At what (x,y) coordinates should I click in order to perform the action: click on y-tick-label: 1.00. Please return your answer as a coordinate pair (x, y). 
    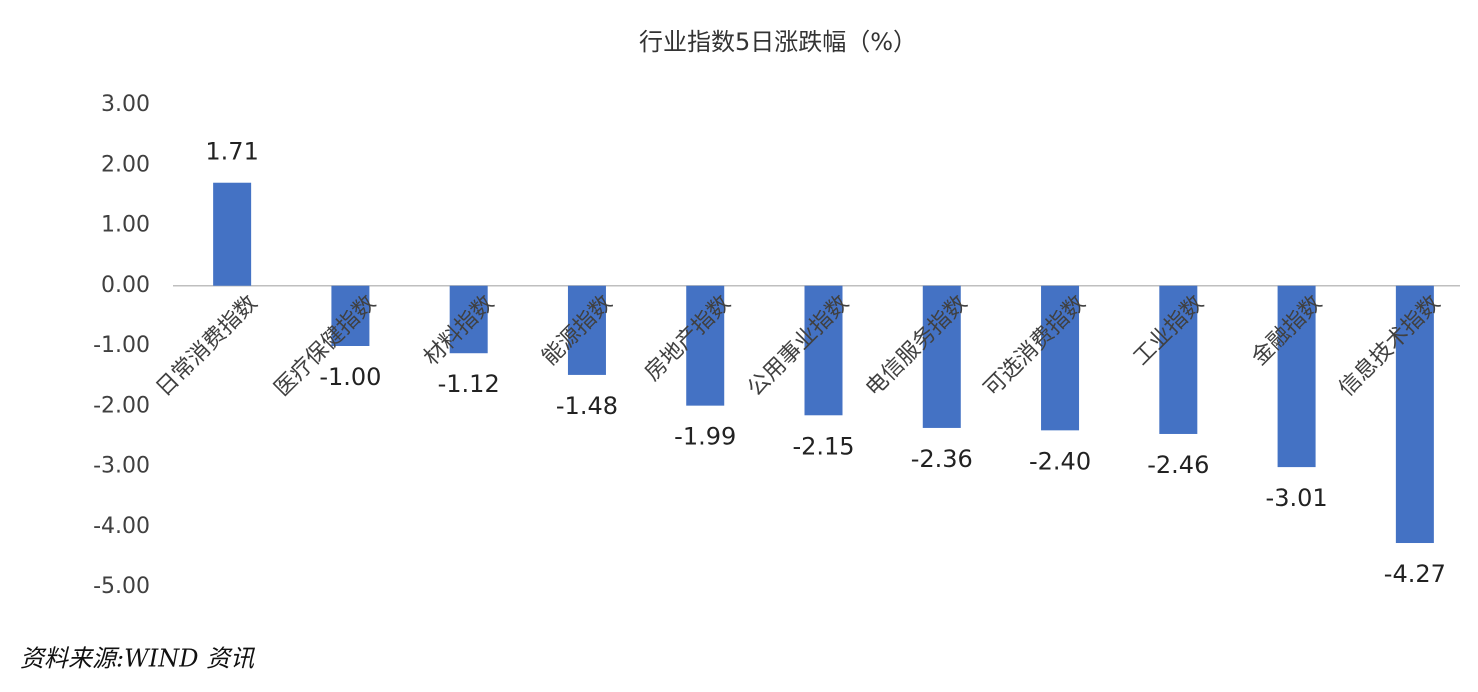
    Looking at the image, I should click on (125, 225).